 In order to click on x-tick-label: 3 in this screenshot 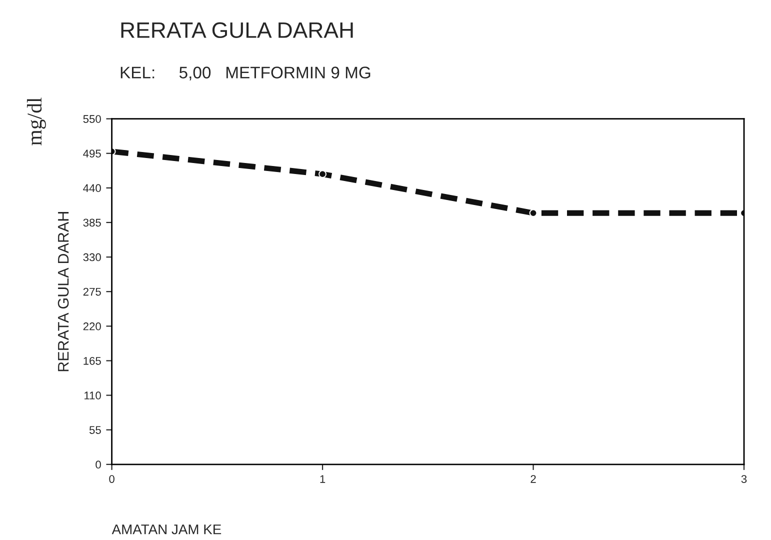, I will do `click(744, 479)`.